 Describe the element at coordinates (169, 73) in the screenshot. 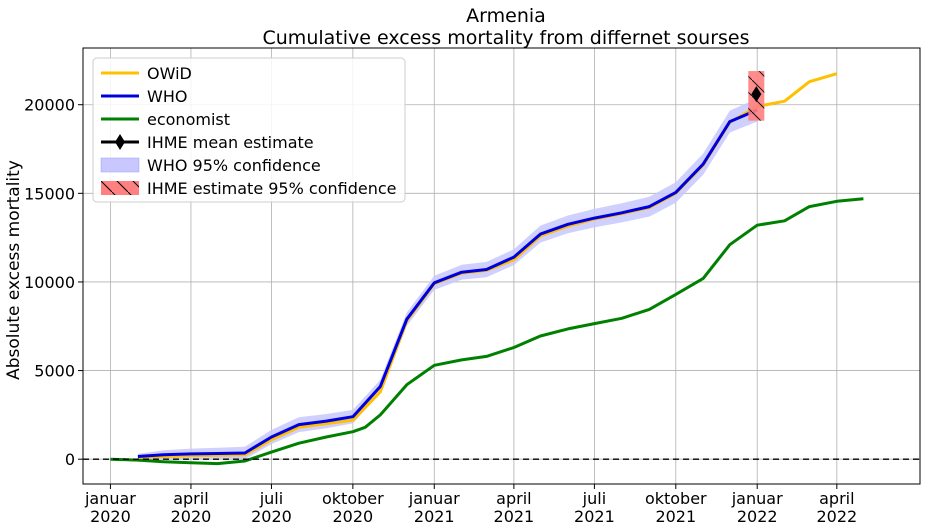

I see `legend-label: OWiD` at that location.